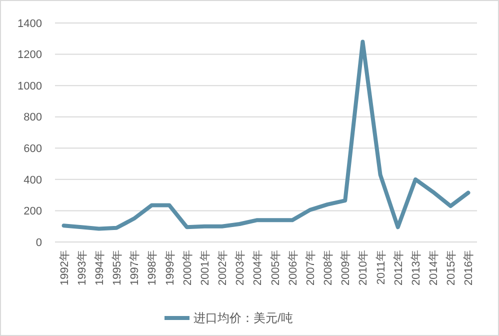 This screenshot has width=499, height=336. Describe the element at coordinates (223, 268) in the screenshot. I see `x-tick-label: 2002年` at that location.